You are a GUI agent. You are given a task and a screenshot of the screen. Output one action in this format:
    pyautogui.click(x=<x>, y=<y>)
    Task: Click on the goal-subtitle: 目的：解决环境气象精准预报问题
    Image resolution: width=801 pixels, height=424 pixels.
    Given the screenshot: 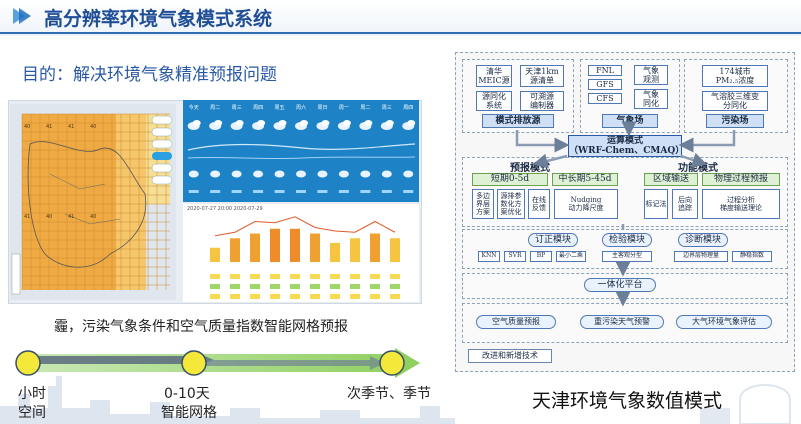 What is the action you would take?
    pyautogui.click(x=149, y=75)
    